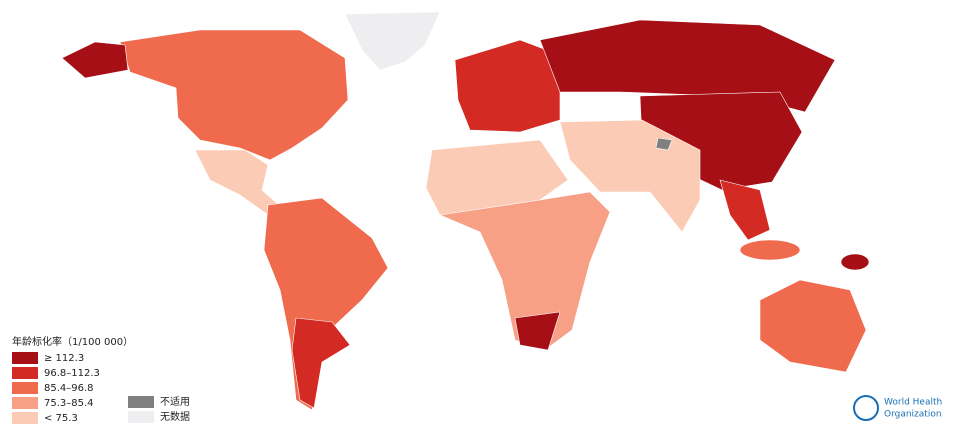 The image size is (960, 432). What do you see at coordinates (866, 408) in the screenshot?
I see `logo-emblem` at bounding box center [866, 408].